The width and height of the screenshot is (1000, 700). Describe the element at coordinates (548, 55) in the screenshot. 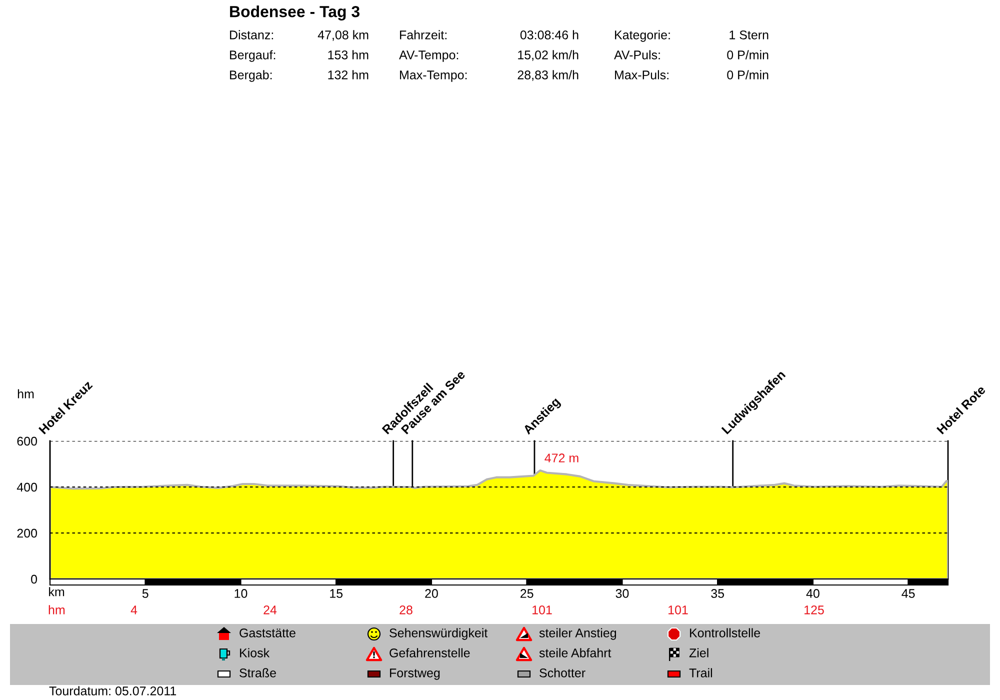

I see `text: 15,02 km/h` at that location.